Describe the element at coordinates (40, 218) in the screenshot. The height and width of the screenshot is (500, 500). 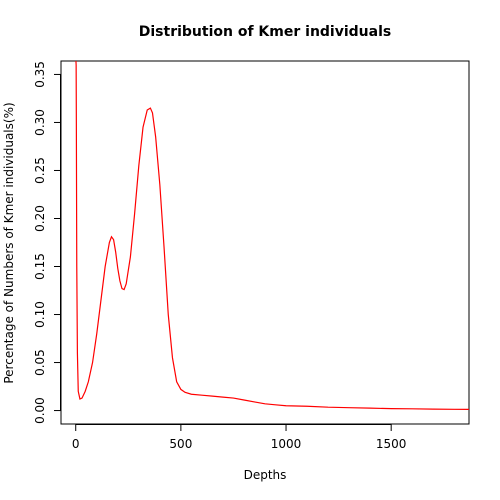
I see `y-tick-label: 0.20` at that location.